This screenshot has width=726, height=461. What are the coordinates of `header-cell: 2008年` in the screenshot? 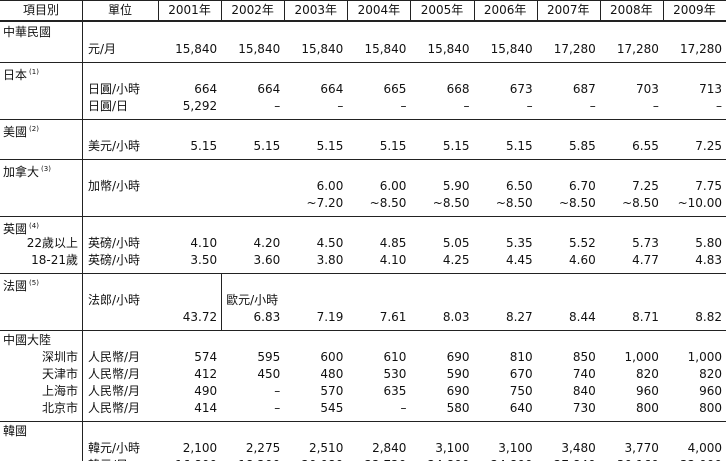 It's located at (631, 10).